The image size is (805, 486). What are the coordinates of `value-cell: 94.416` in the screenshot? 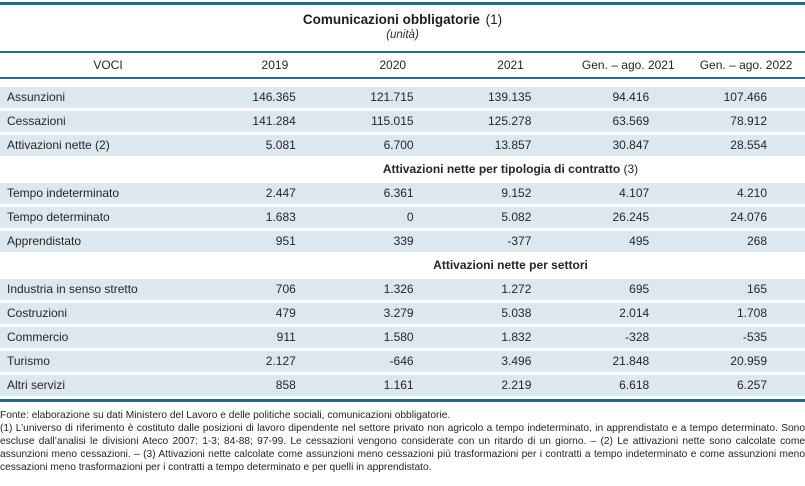 It's located at (631, 97).